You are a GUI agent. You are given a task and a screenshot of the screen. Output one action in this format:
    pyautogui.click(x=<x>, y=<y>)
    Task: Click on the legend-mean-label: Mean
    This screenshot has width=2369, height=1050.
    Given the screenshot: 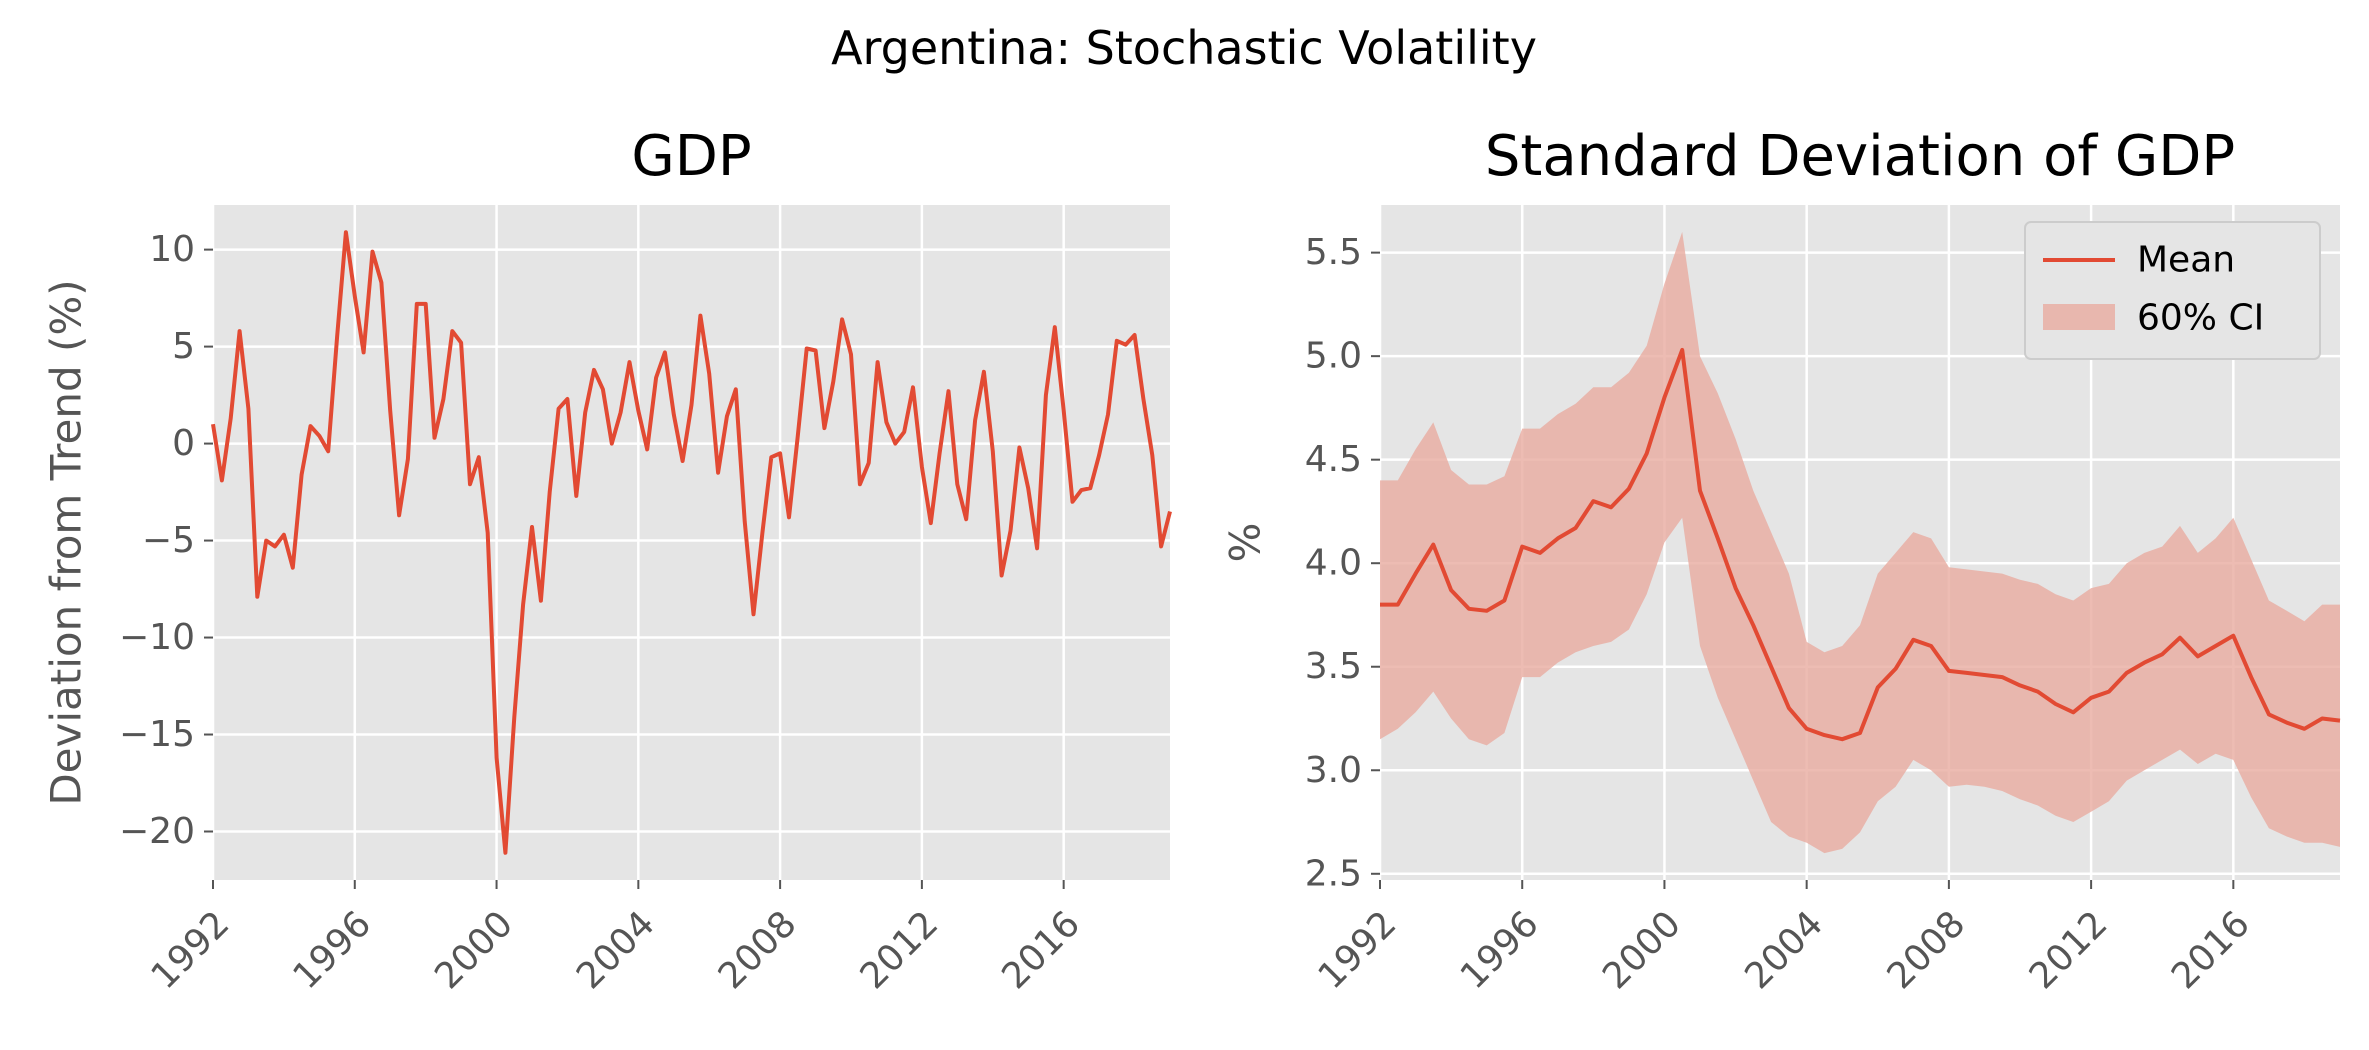 What is the action you would take?
    pyautogui.click(x=2186, y=260)
    